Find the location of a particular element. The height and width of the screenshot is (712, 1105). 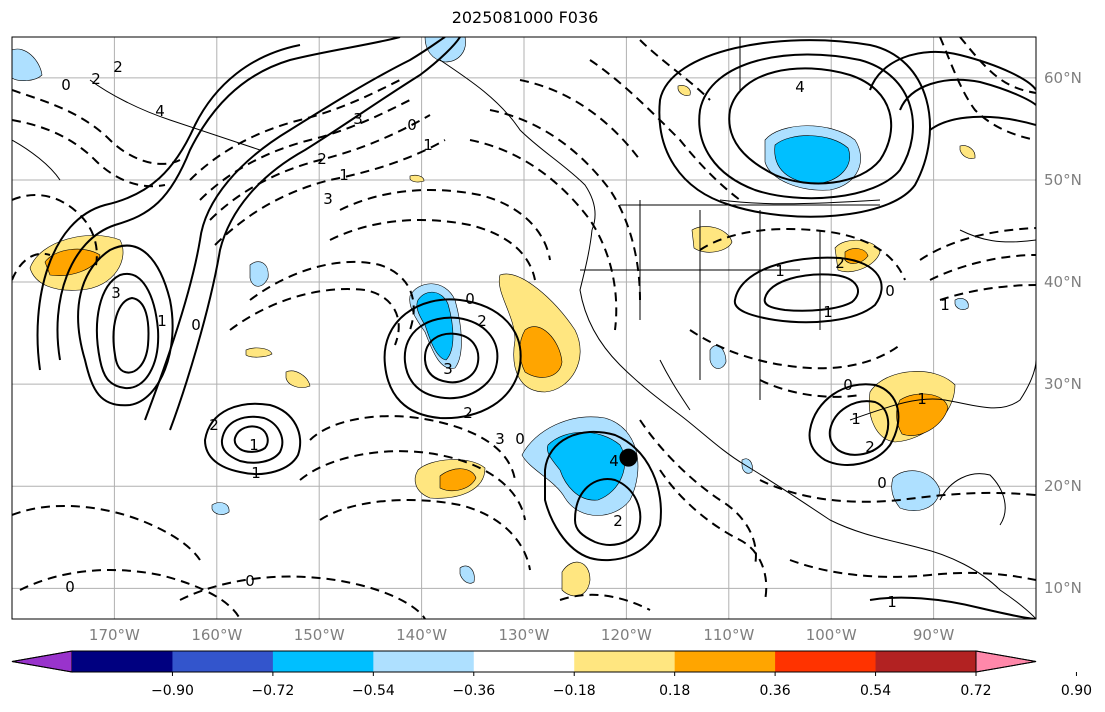

colorbar-tick-label: −0.36 is located at coordinates (474, 691).